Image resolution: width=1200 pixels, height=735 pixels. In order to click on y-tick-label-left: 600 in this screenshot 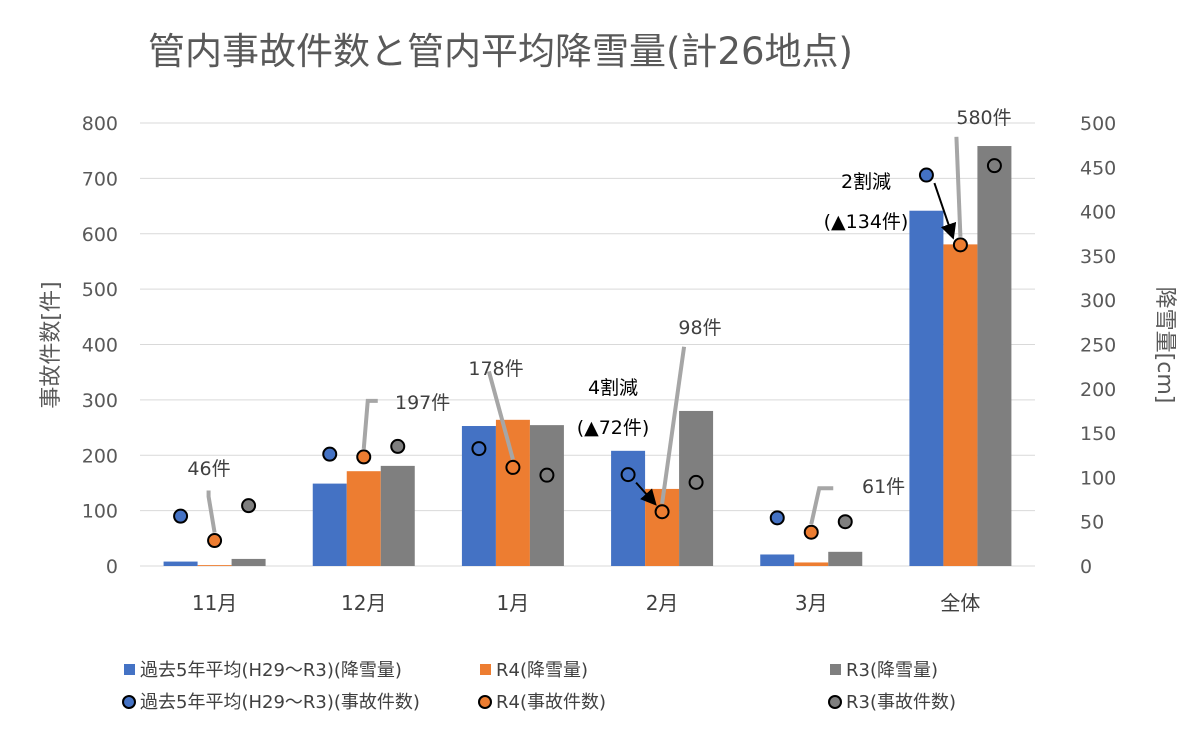, I will do `click(100, 235)`.